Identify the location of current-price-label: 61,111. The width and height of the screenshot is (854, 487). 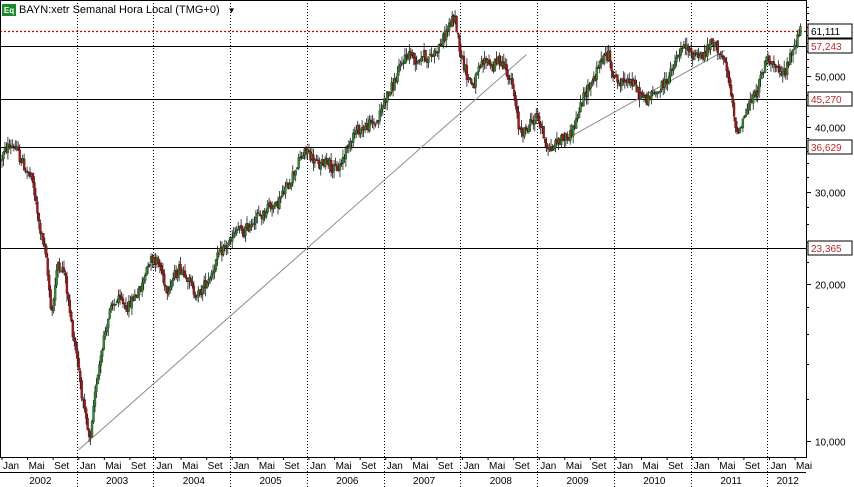
(826, 32).